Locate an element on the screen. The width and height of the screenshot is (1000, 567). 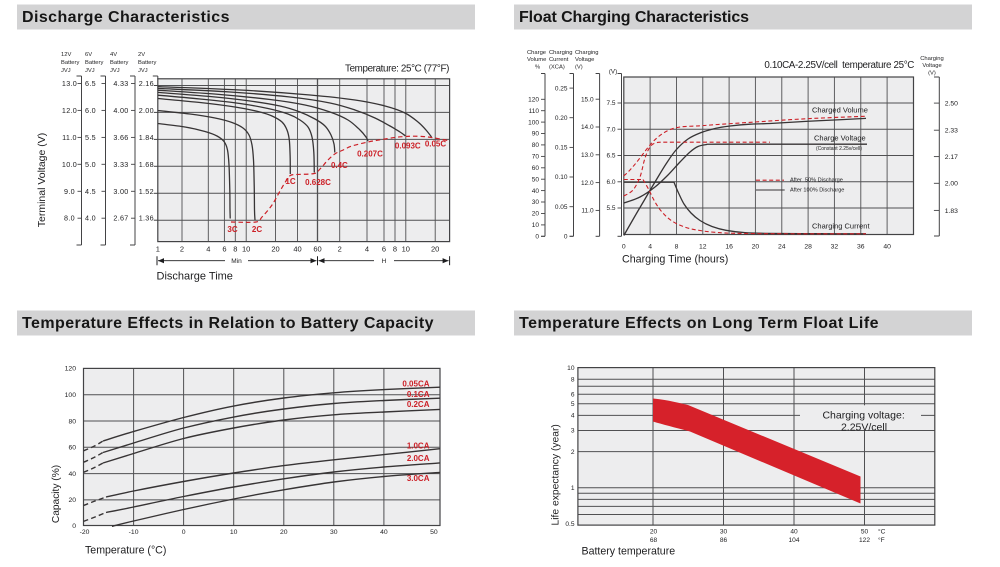
svg-text: 3.0CA is located at coordinates (418, 478).